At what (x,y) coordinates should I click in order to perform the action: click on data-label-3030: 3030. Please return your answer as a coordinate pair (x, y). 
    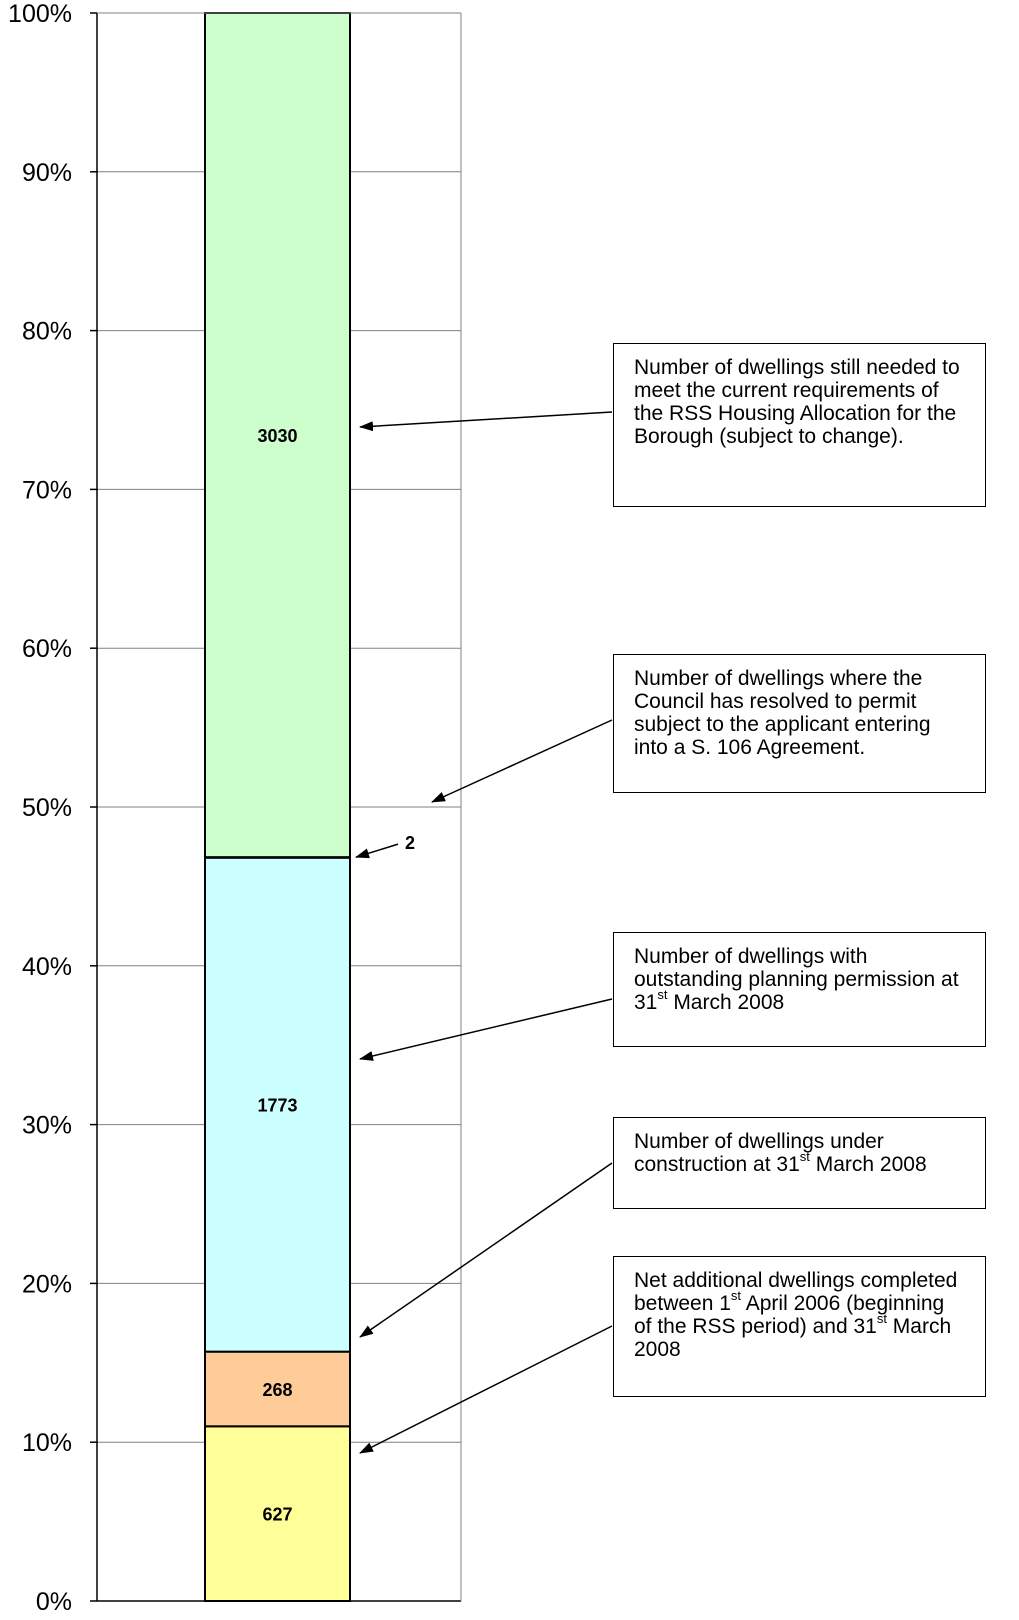
    Looking at the image, I should click on (277, 436).